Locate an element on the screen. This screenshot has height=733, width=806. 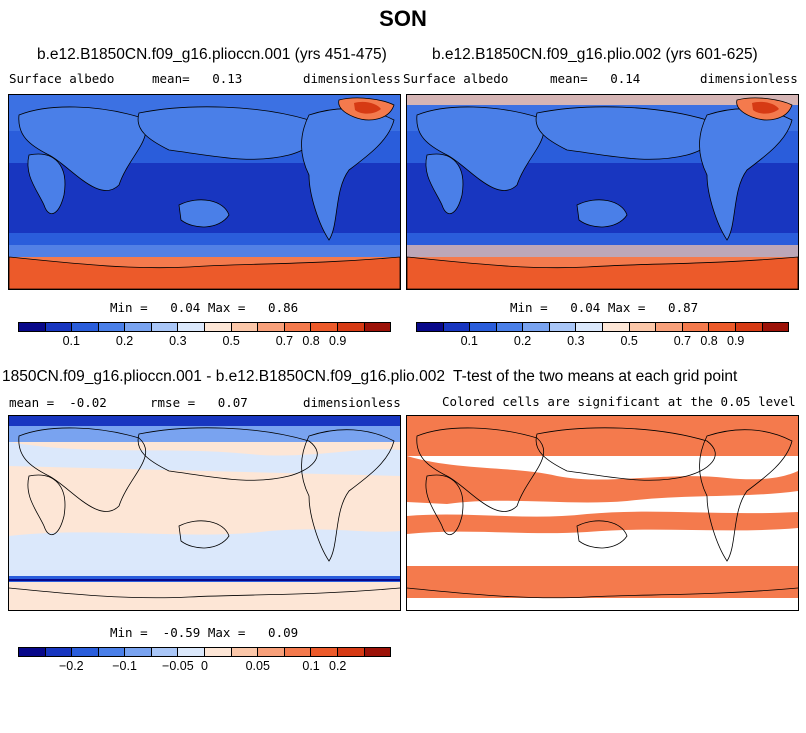
panel1-map is located at coordinates (204, 192).